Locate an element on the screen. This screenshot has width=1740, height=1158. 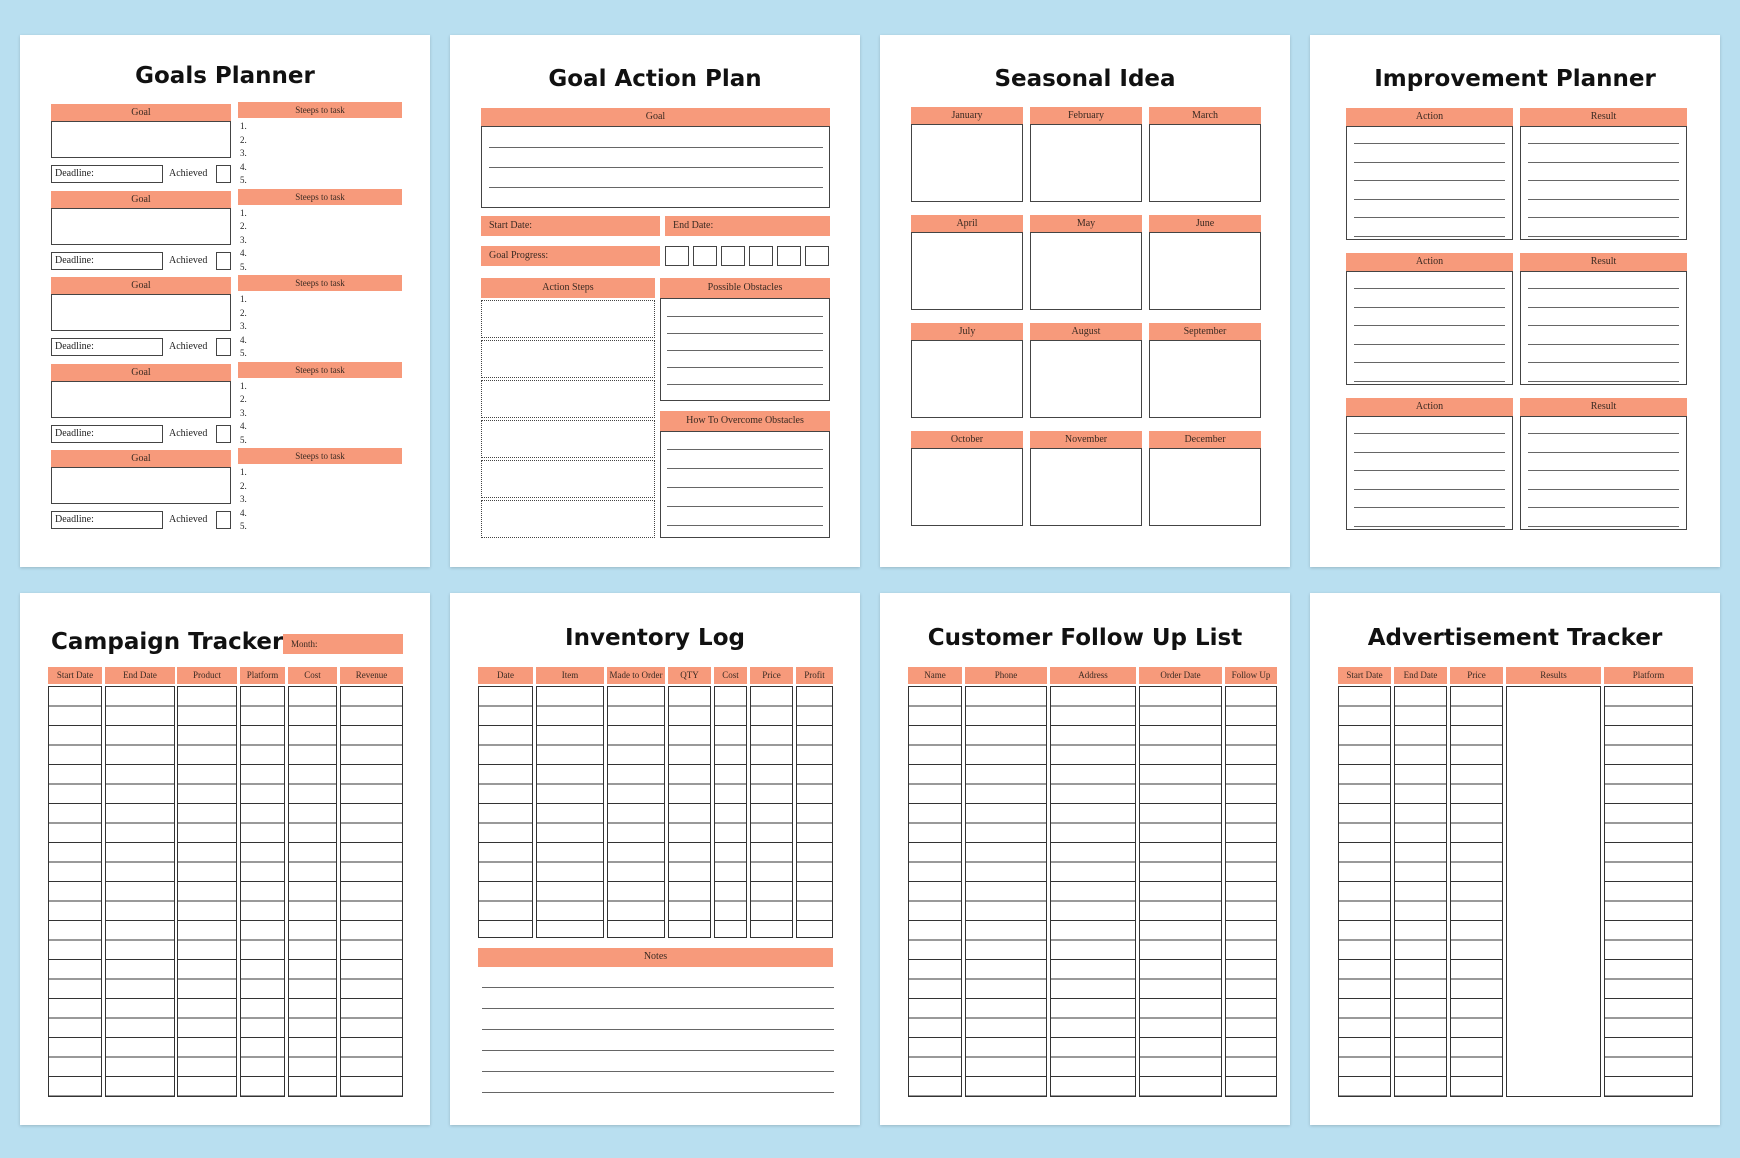
goal-progress-label: Goal Progress: is located at coordinates (570, 256).